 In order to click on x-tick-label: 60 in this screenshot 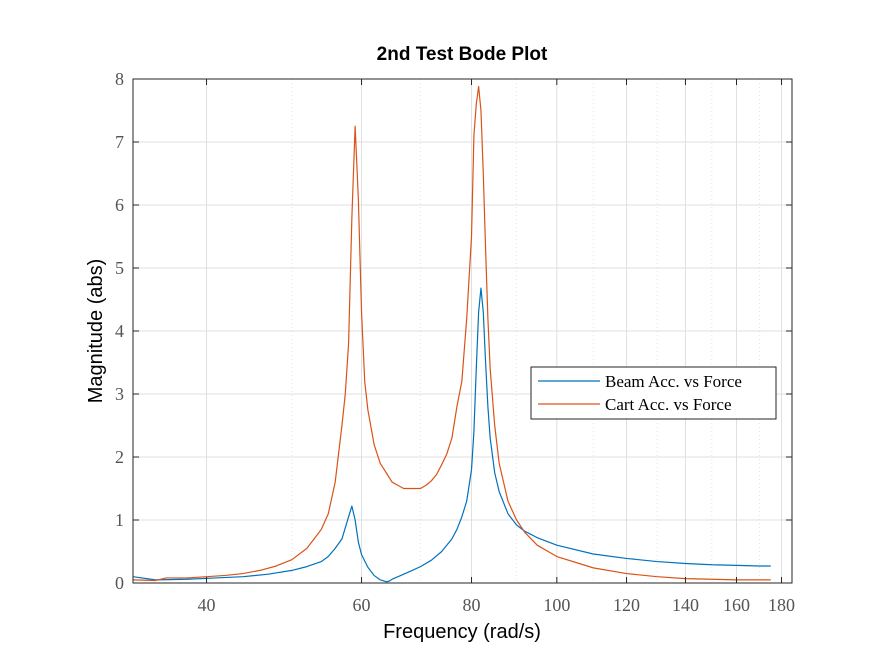, I will do `click(362, 605)`.